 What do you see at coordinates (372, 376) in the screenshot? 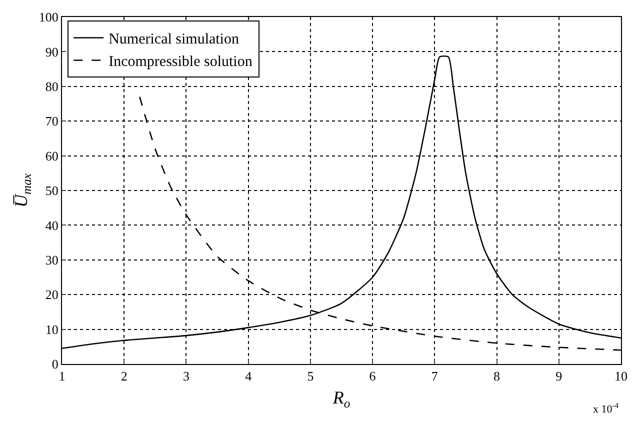
I see `x-tick-label: 6` at bounding box center [372, 376].